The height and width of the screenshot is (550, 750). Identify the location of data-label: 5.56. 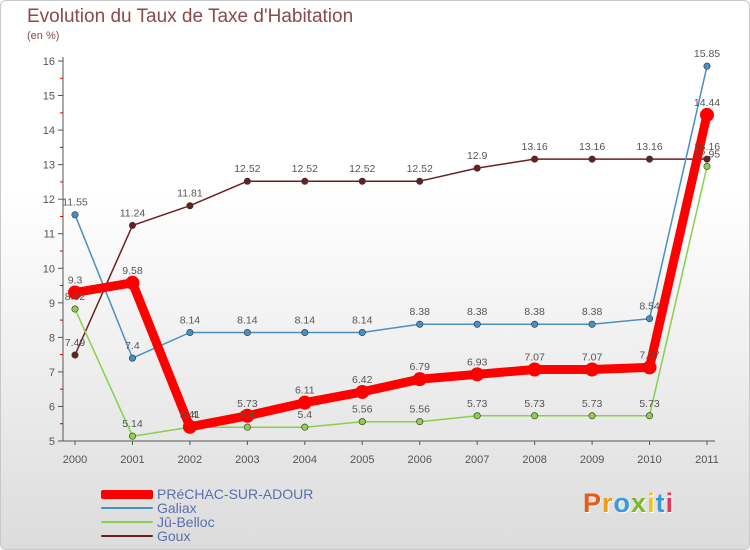
(362, 410).